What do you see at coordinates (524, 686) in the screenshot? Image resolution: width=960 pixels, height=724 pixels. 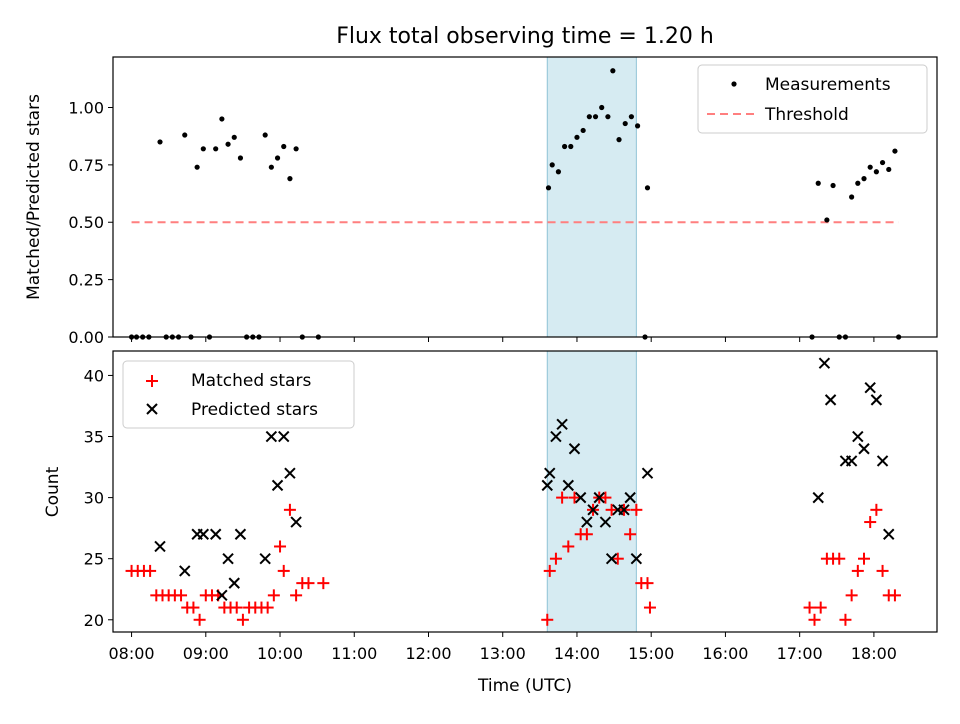 I see `x-axis-label: Time (UTC)` at bounding box center [524, 686].